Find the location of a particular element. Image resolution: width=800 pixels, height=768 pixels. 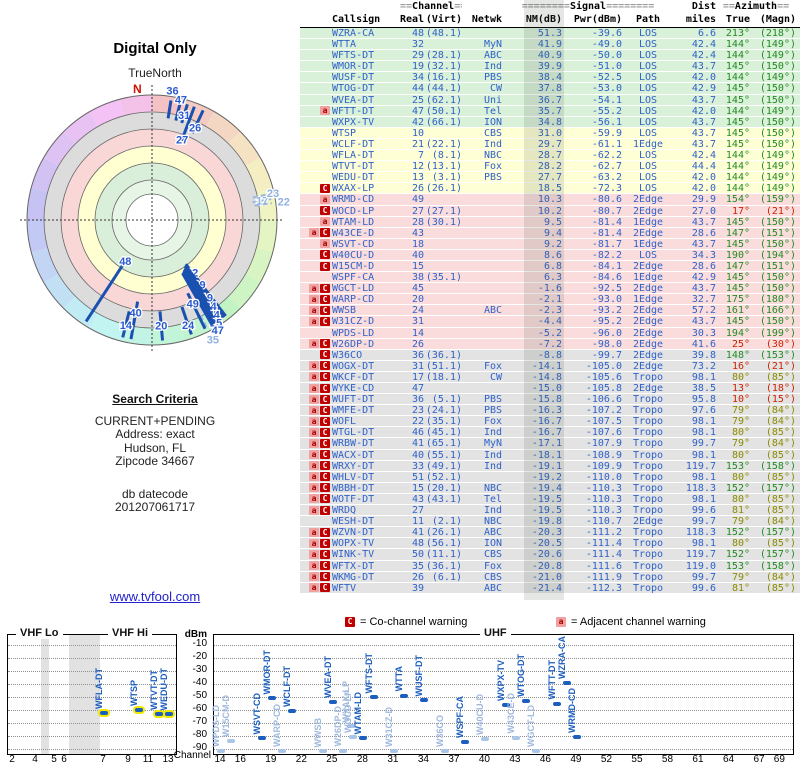

grid-line is located at coordinates (92, 645).